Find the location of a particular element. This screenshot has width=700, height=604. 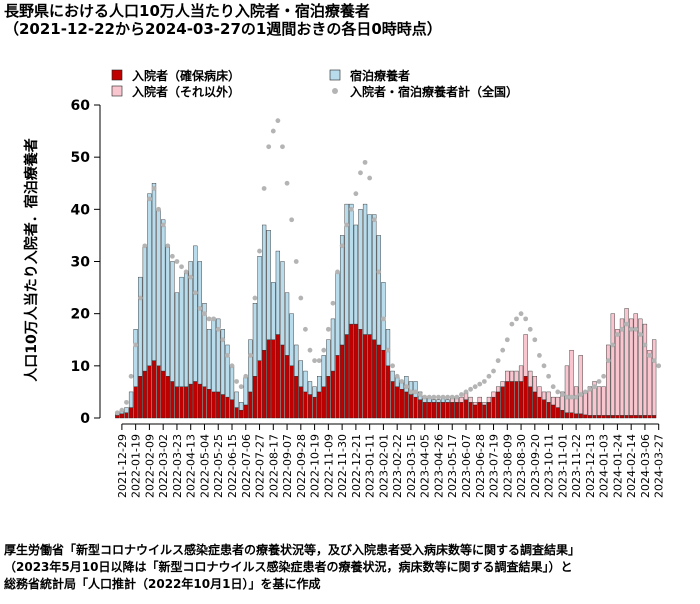

x-tick-label: 2021-12-29 is located at coordinates (122, 466).